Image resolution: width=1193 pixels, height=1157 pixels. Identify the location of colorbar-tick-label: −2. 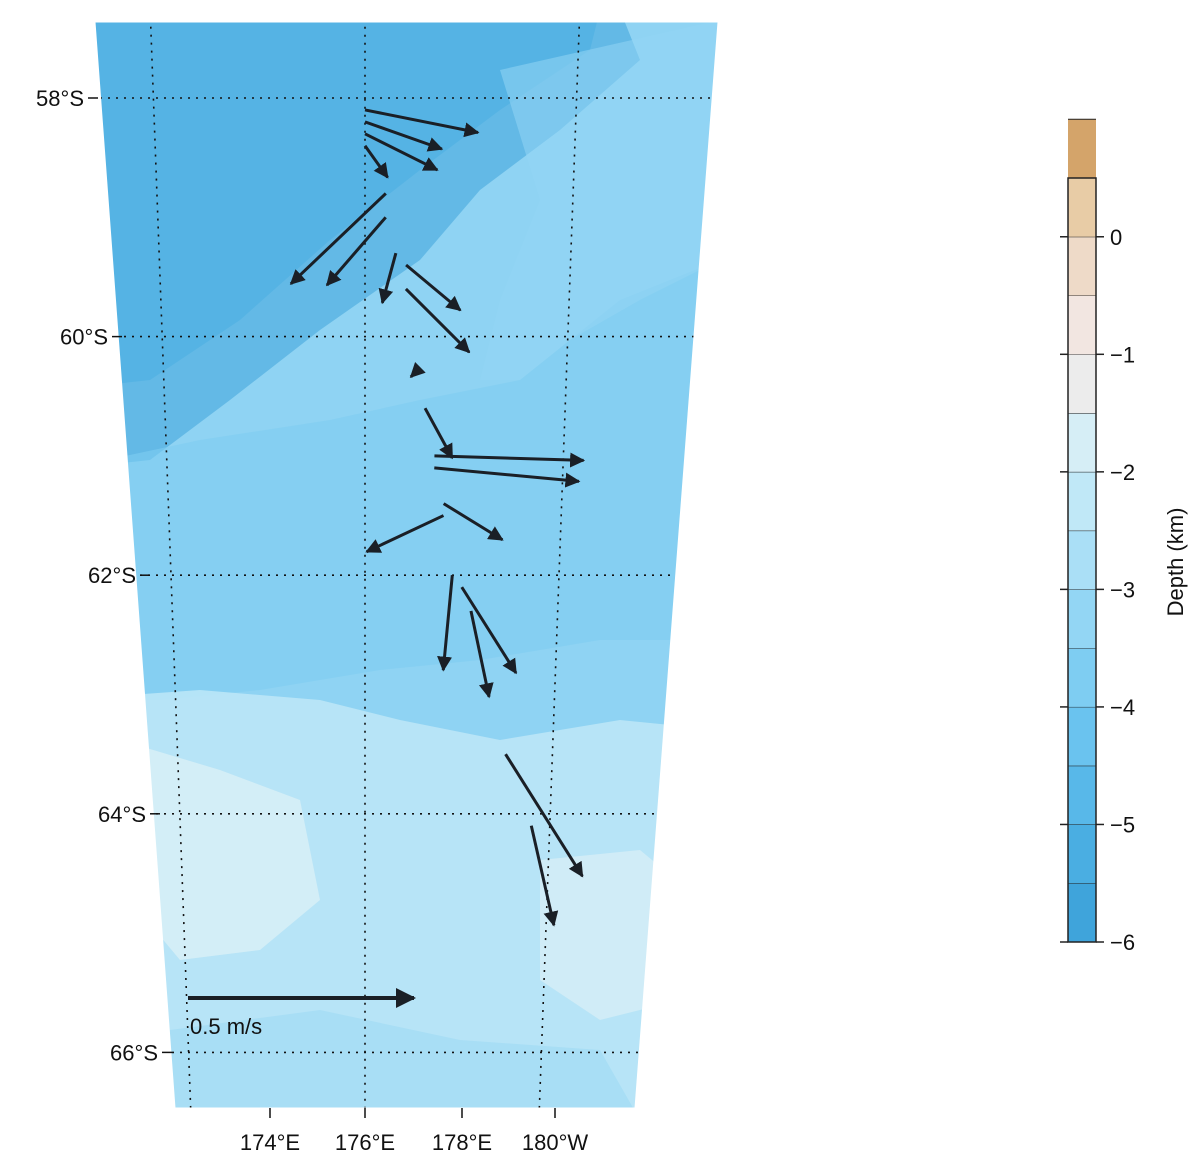
(1122, 472).